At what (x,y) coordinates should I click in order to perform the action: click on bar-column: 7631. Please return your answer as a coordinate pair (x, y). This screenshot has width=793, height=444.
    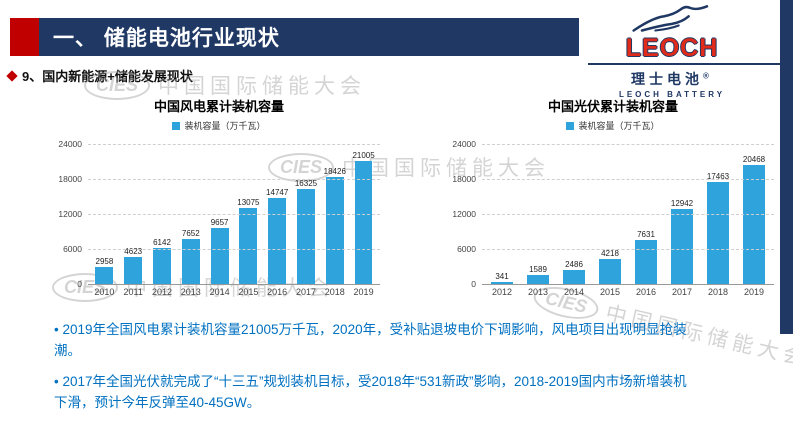
    Looking at the image, I should click on (646, 214).